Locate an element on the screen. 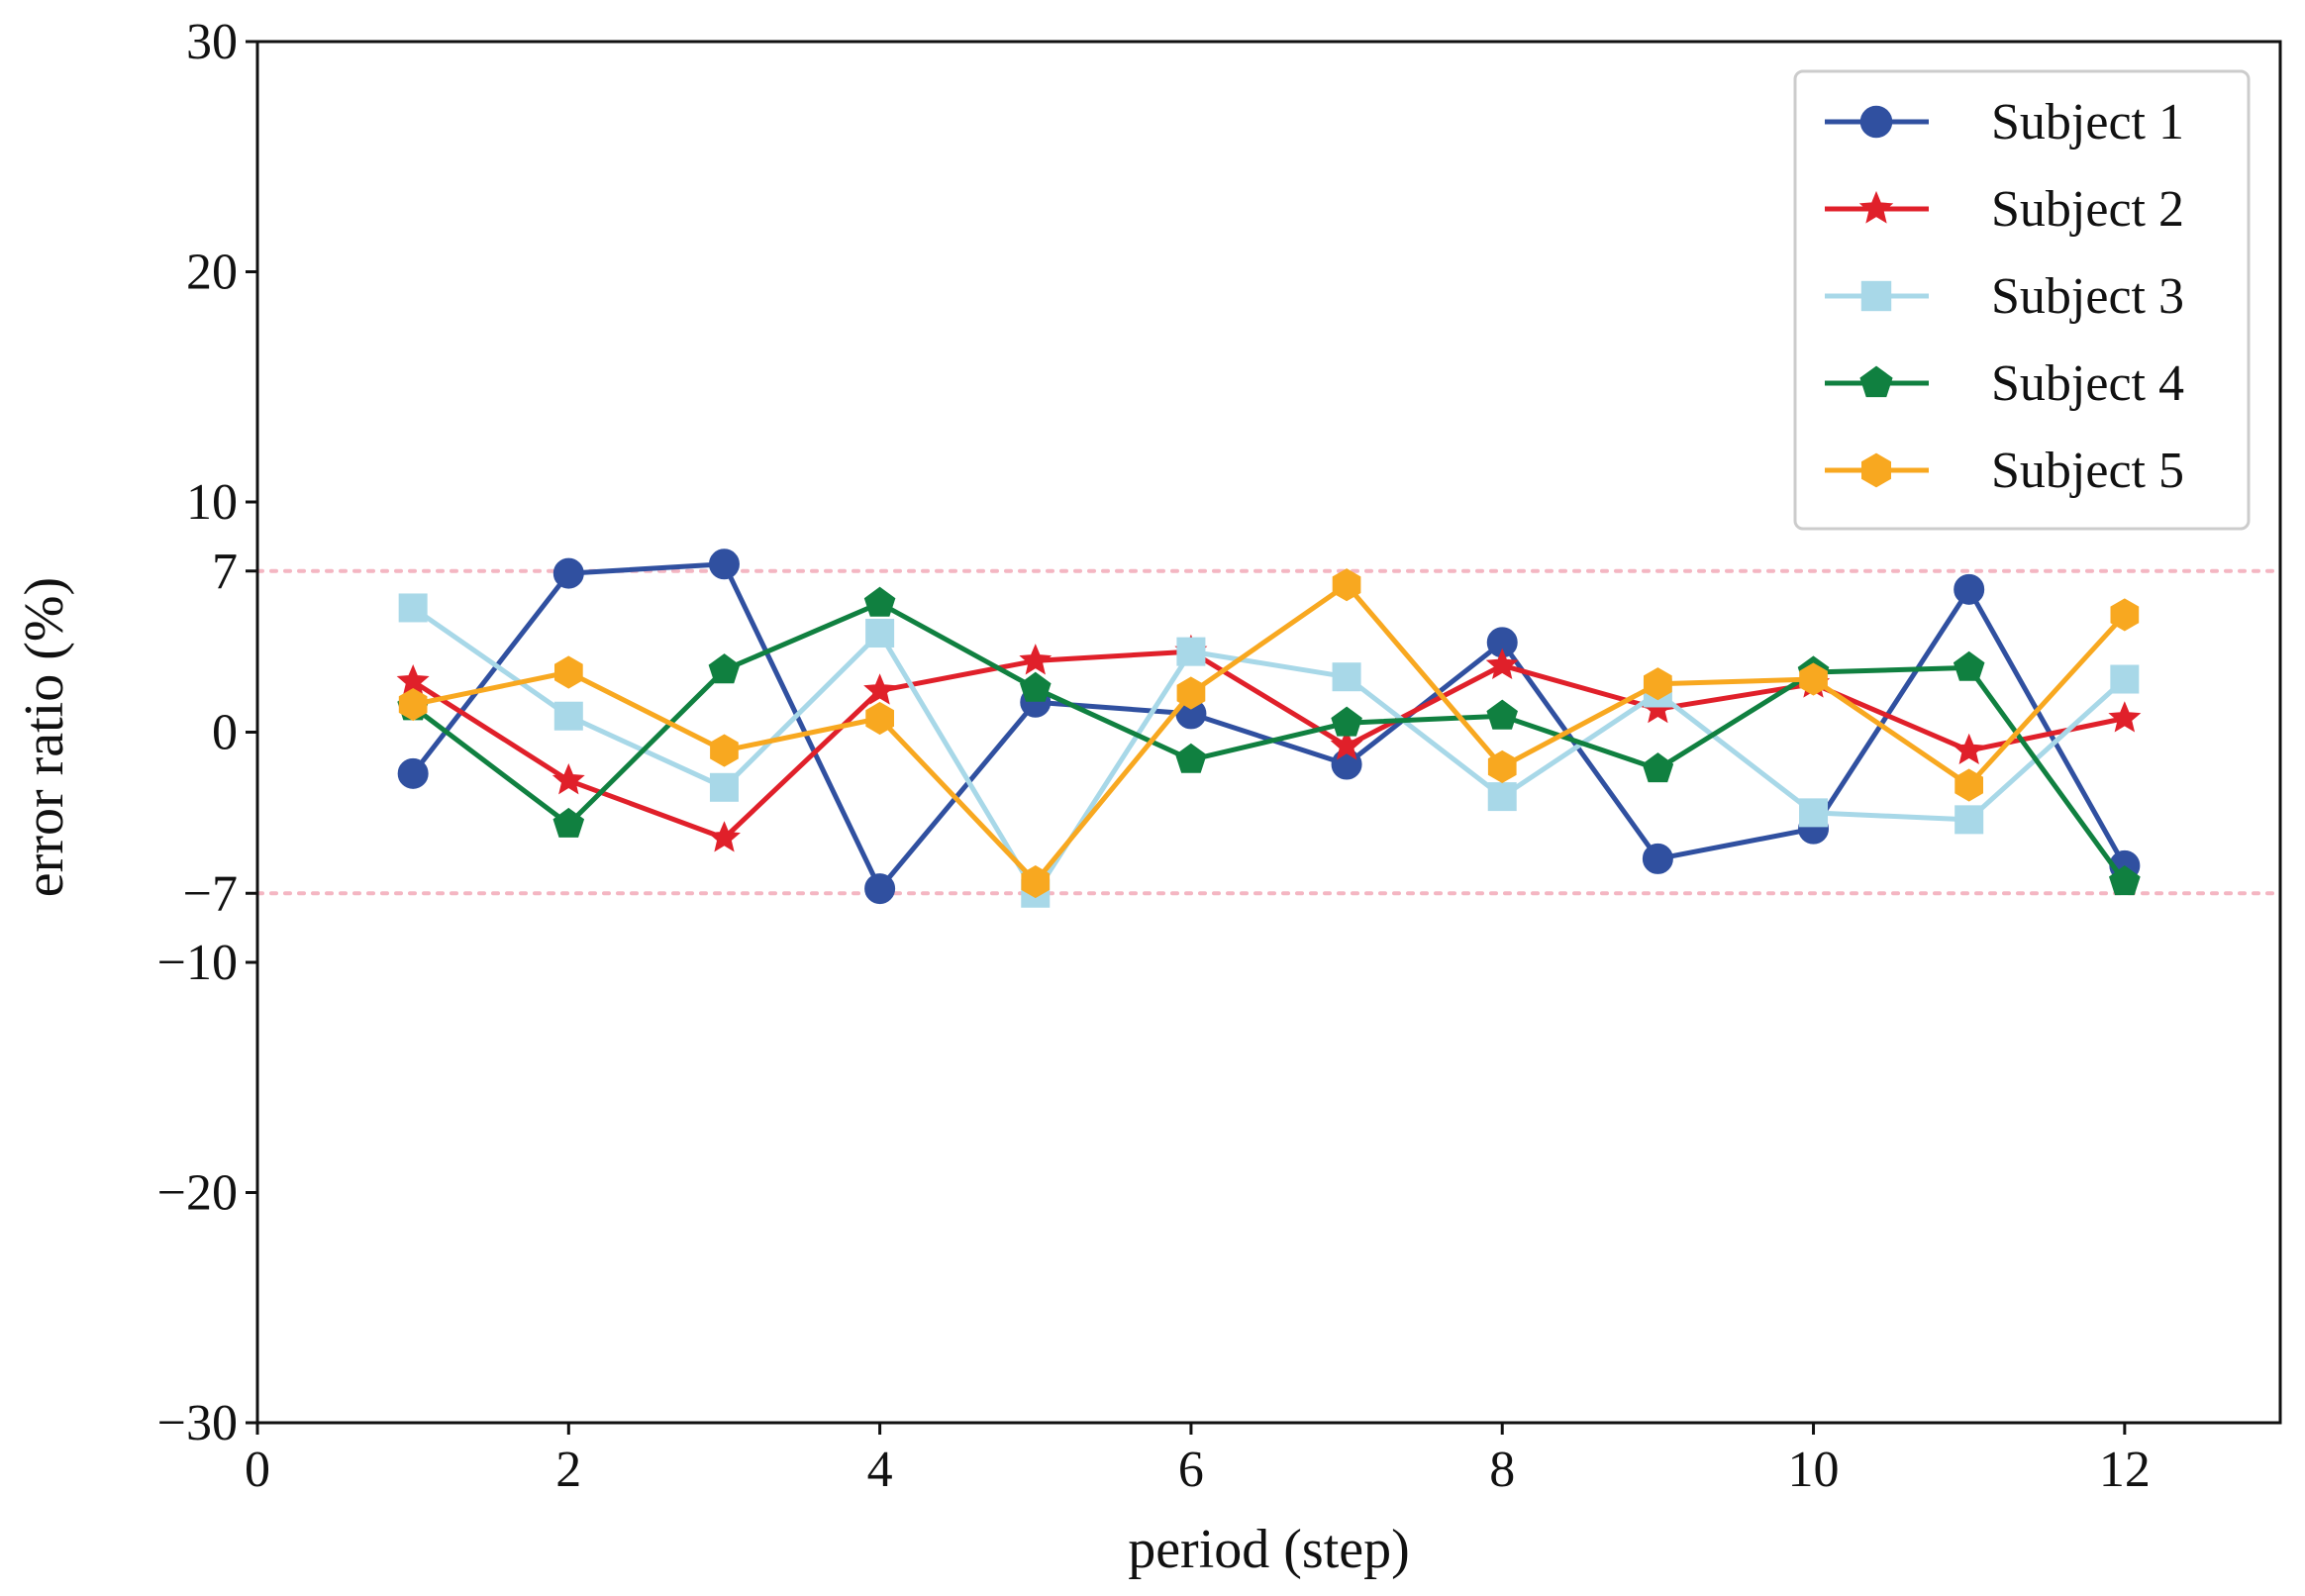 The image size is (2305, 1596). y-tick-label: 0 is located at coordinates (225, 733).